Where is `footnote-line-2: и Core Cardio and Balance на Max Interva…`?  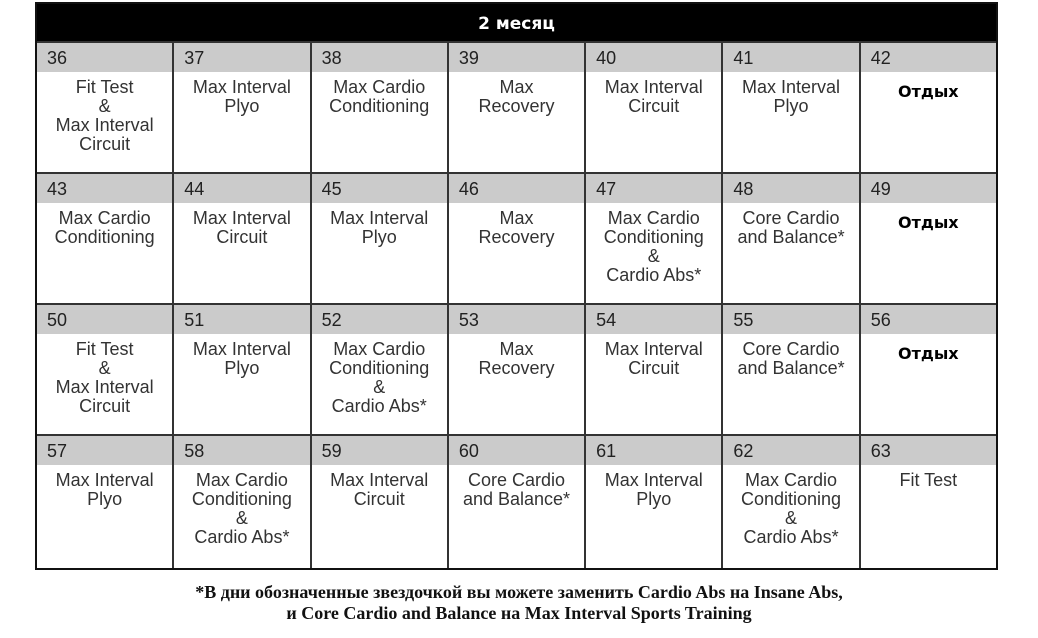
footnote-line-2: и Core Cardio and Balance на Max Interva… is located at coordinates (519, 613).